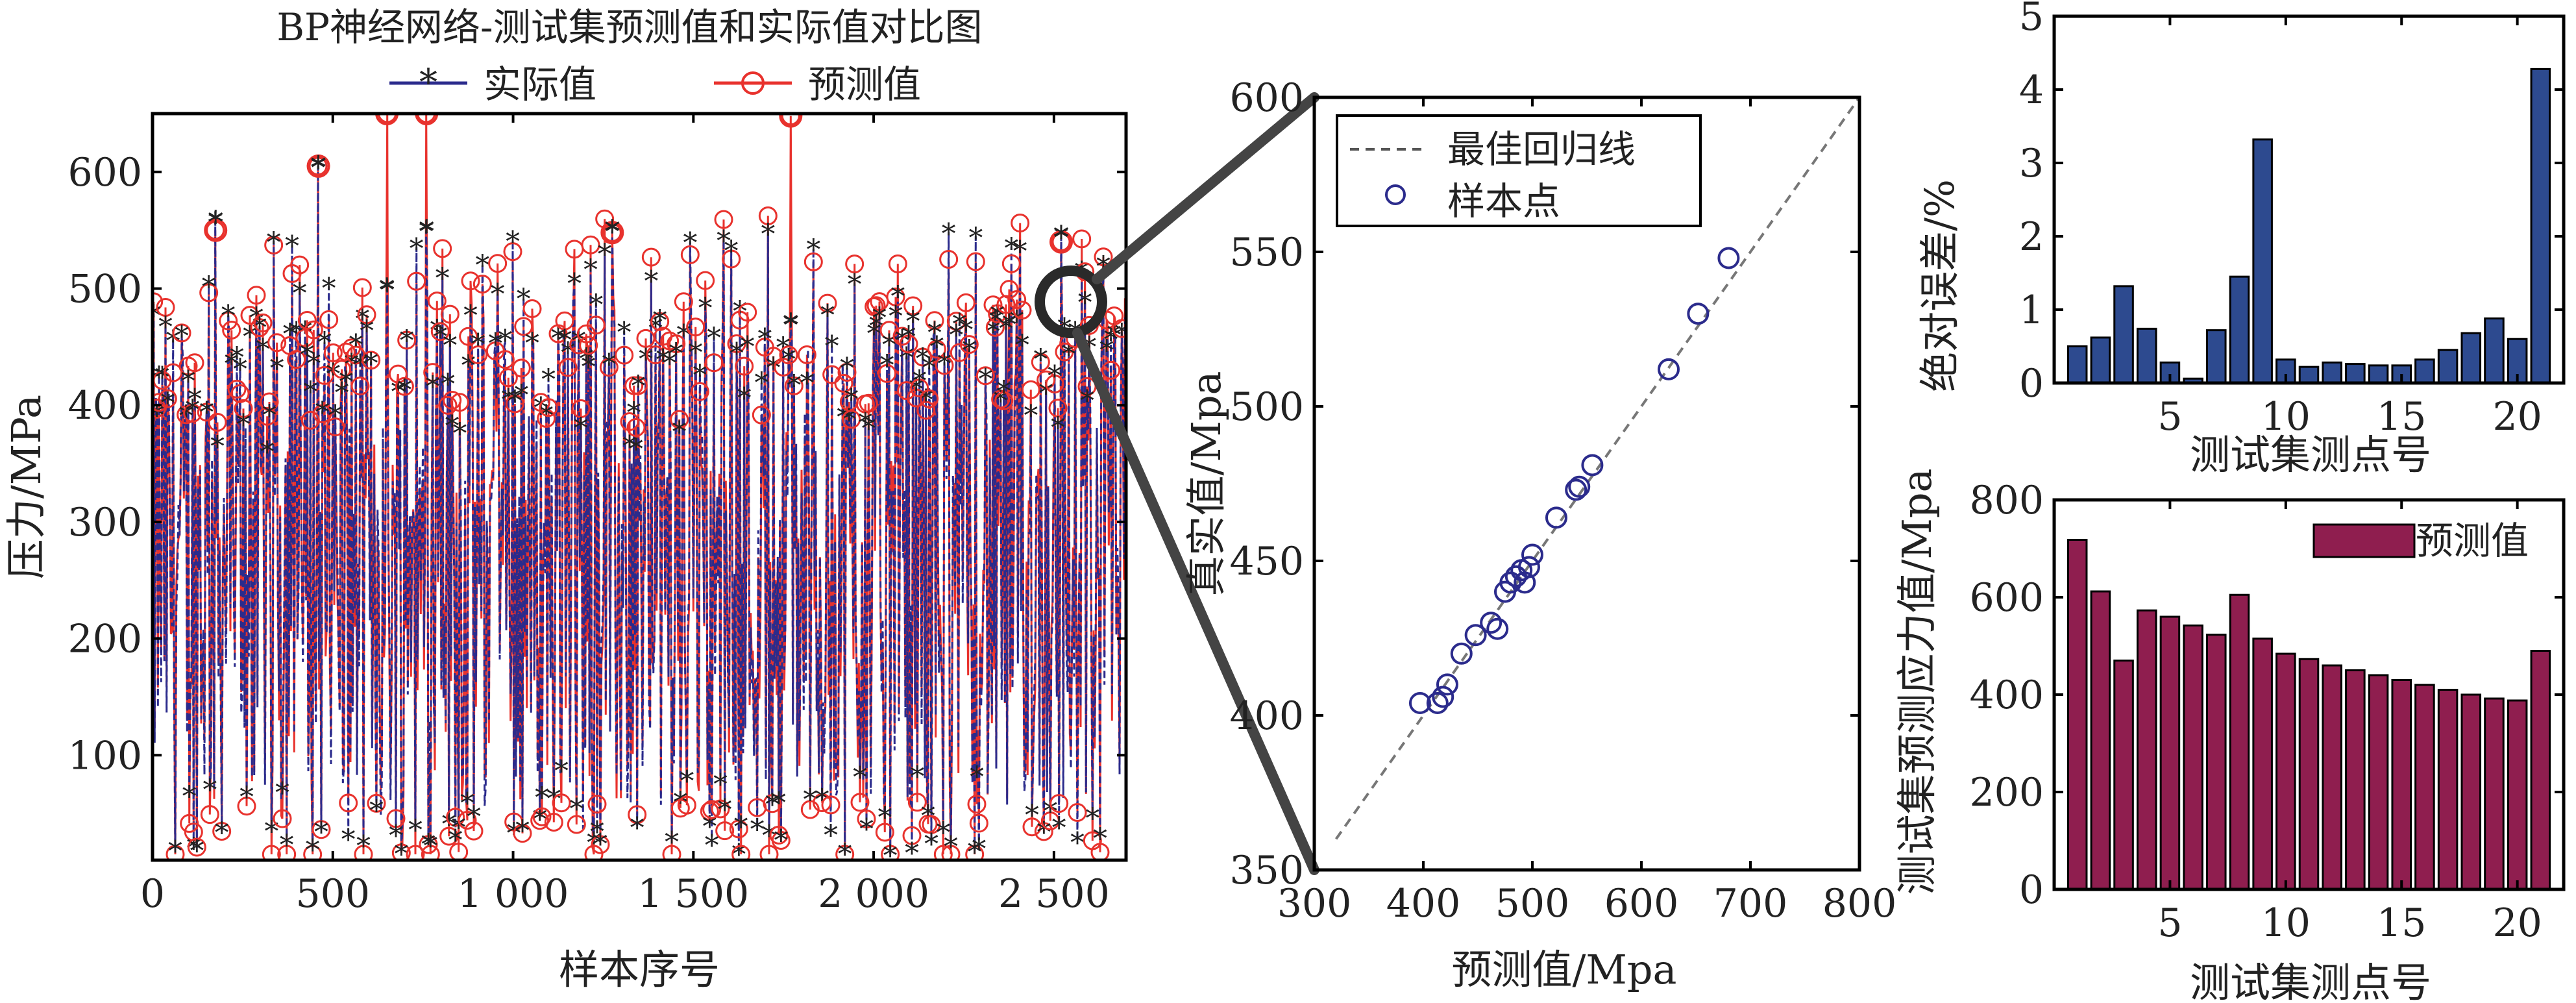 The image size is (2576, 1003). Describe the element at coordinates (104, 755) in the screenshot. I see `y-tick-label: 100` at that location.